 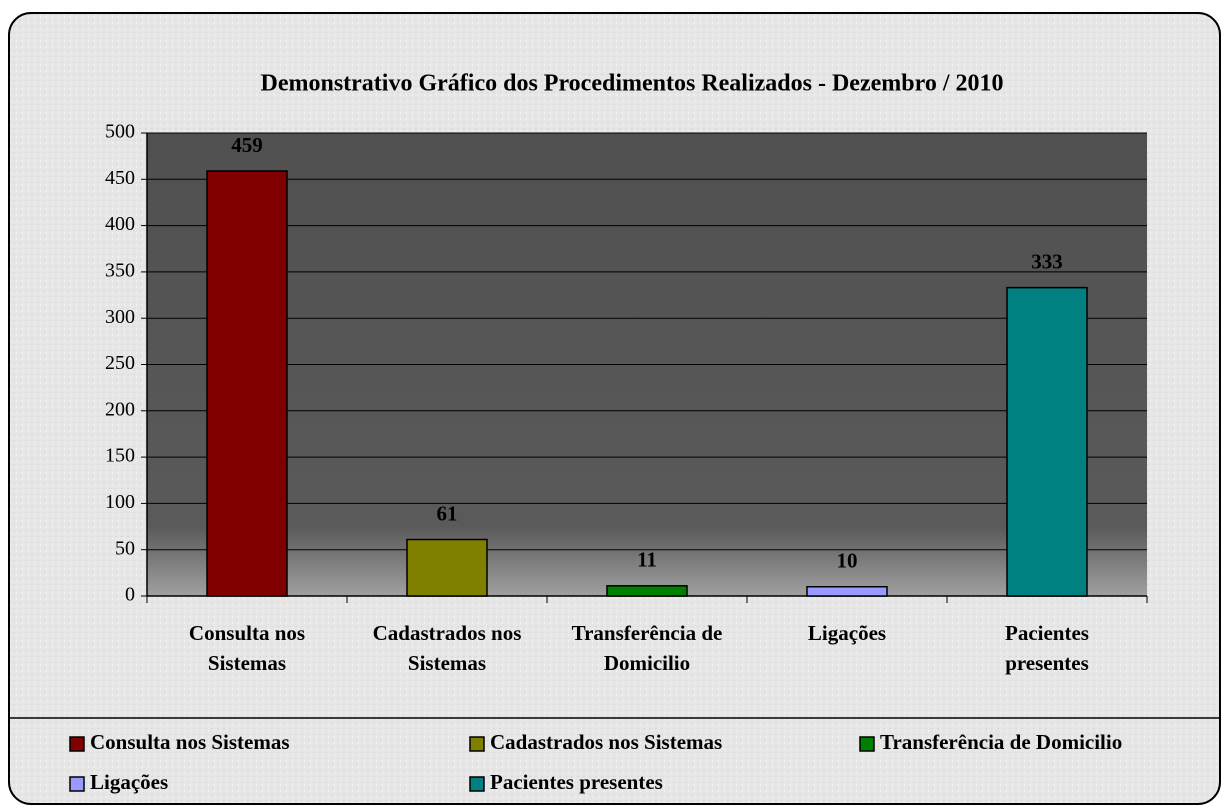 What do you see at coordinates (120, 456) in the screenshot?
I see `y-tick-label: 150` at bounding box center [120, 456].